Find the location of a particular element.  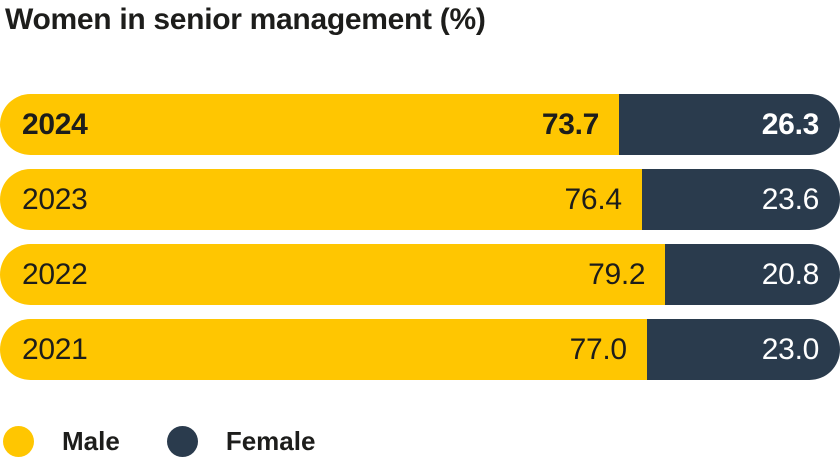

female-value-label: 26.3 is located at coordinates (790, 124).